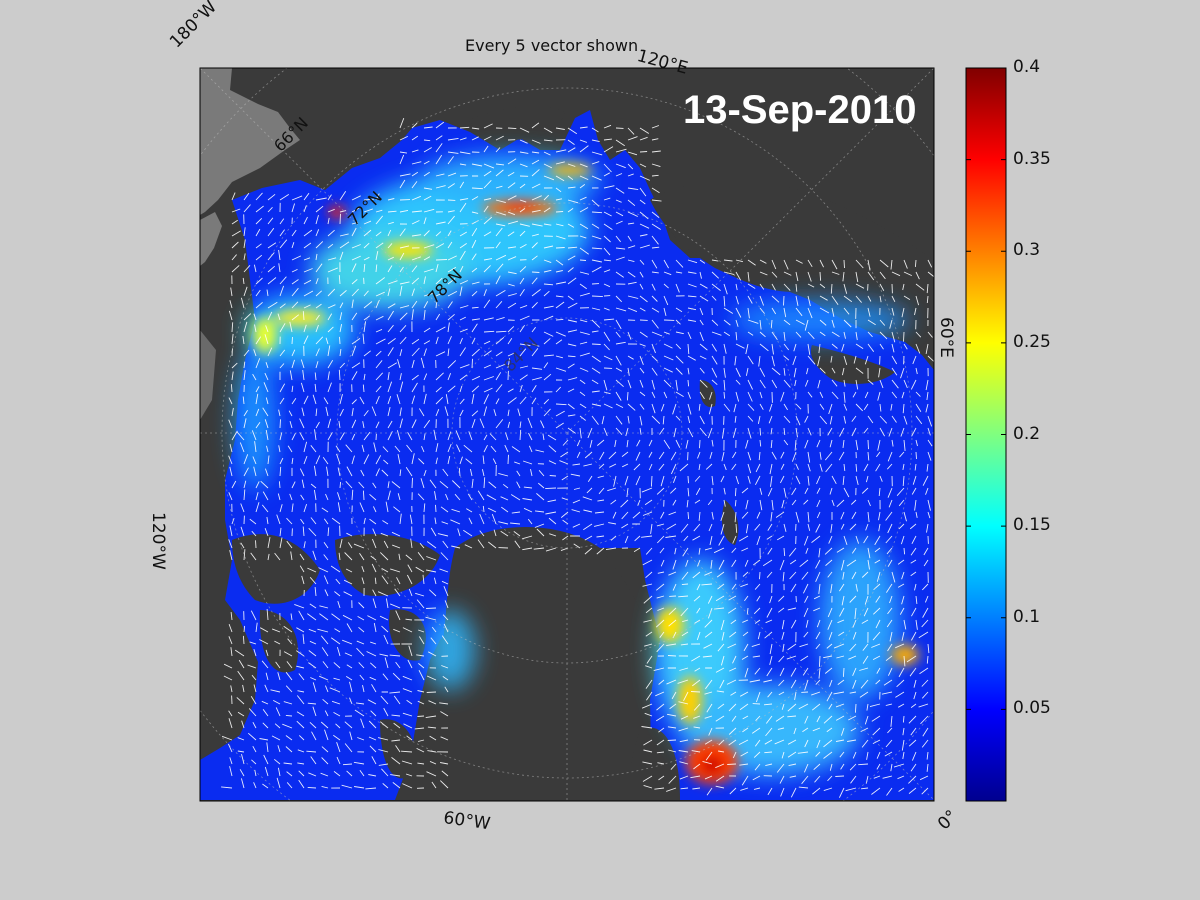  Describe the element at coordinates (340, 700) in the screenshot. I see `sea-ice-area` at that location.